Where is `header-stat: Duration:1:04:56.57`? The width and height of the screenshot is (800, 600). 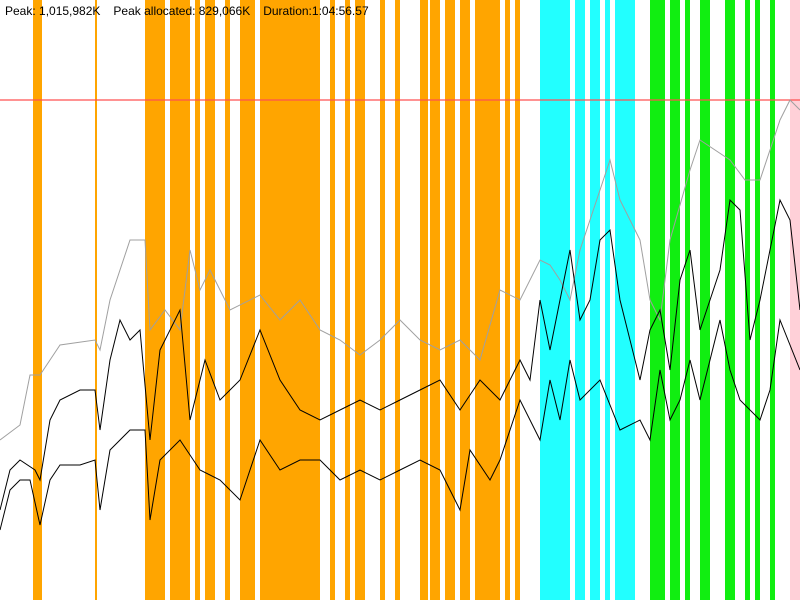
header-stat: Duration:1:04:56.57 is located at coordinates (316, 11).